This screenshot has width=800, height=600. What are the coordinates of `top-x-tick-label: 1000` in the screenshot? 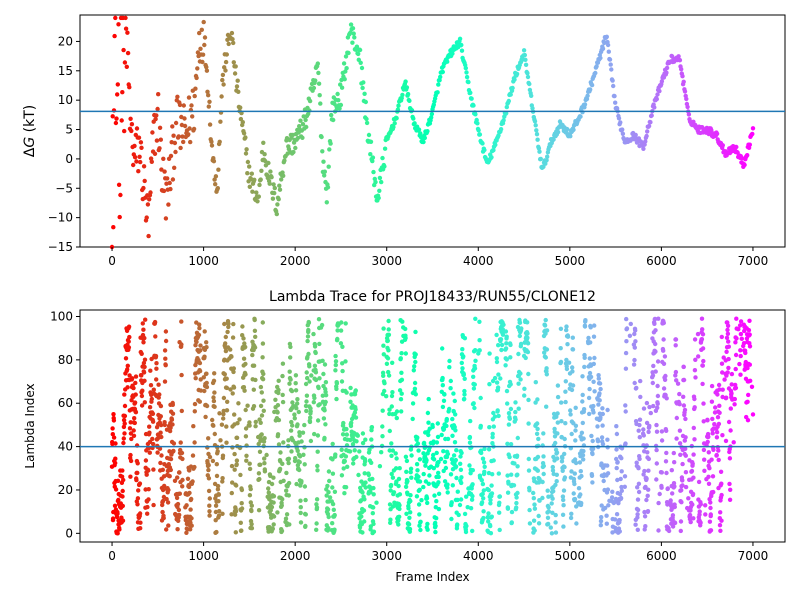 It's located at (203, 261).